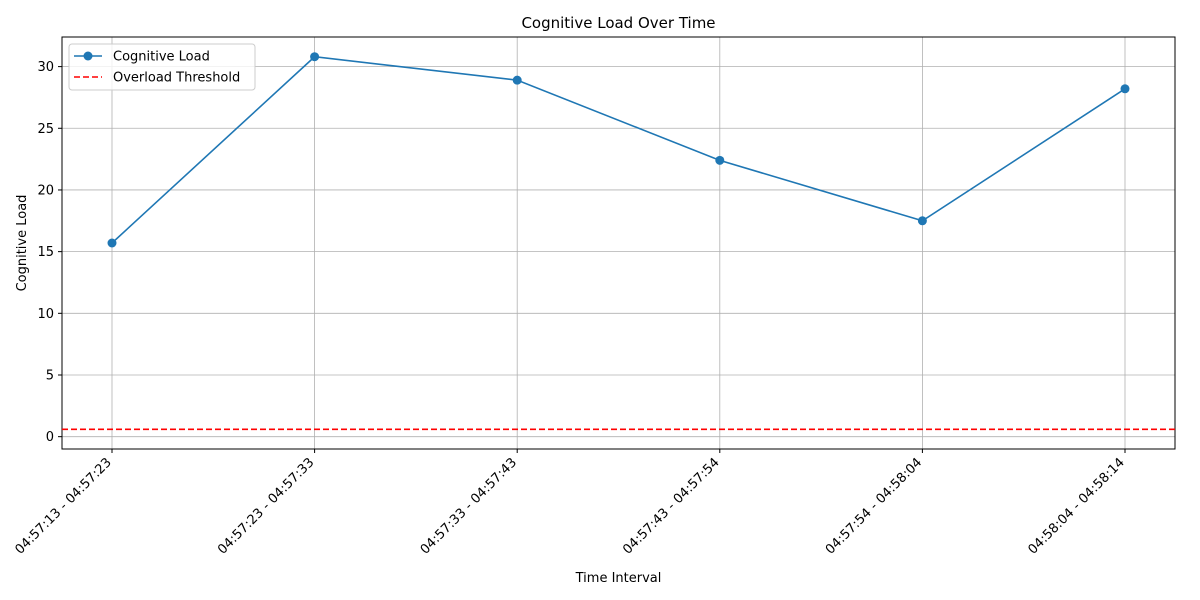  Describe the element at coordinates (45, 67) in the screenshot. I see `y-tick-label: 30` at that location.